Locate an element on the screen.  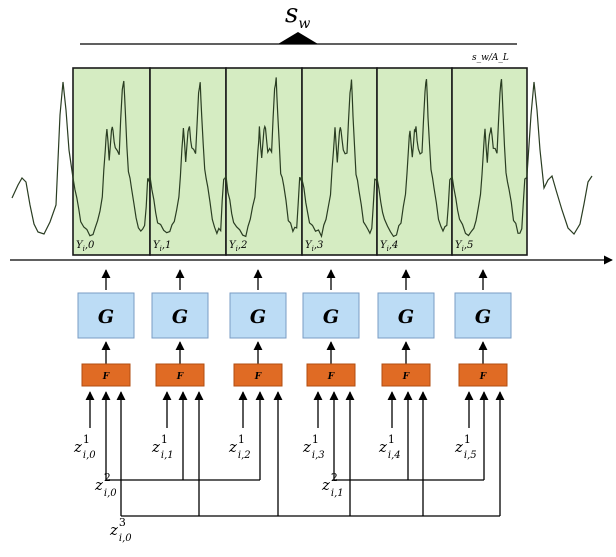
generator-label-1: G is located at coordinates (180, 317).